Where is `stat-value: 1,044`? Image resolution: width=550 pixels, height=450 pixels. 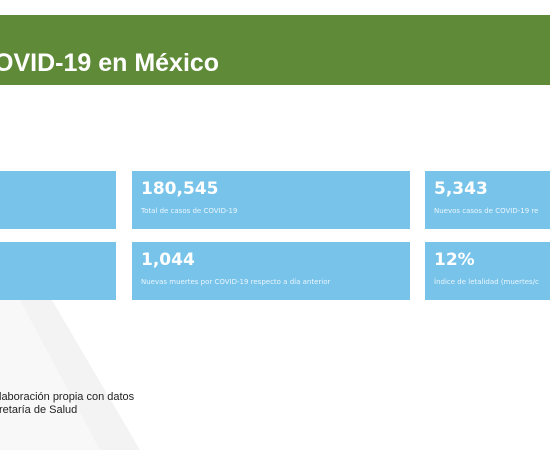 stat-value: 1,044 is located at coordinates (168, 260).